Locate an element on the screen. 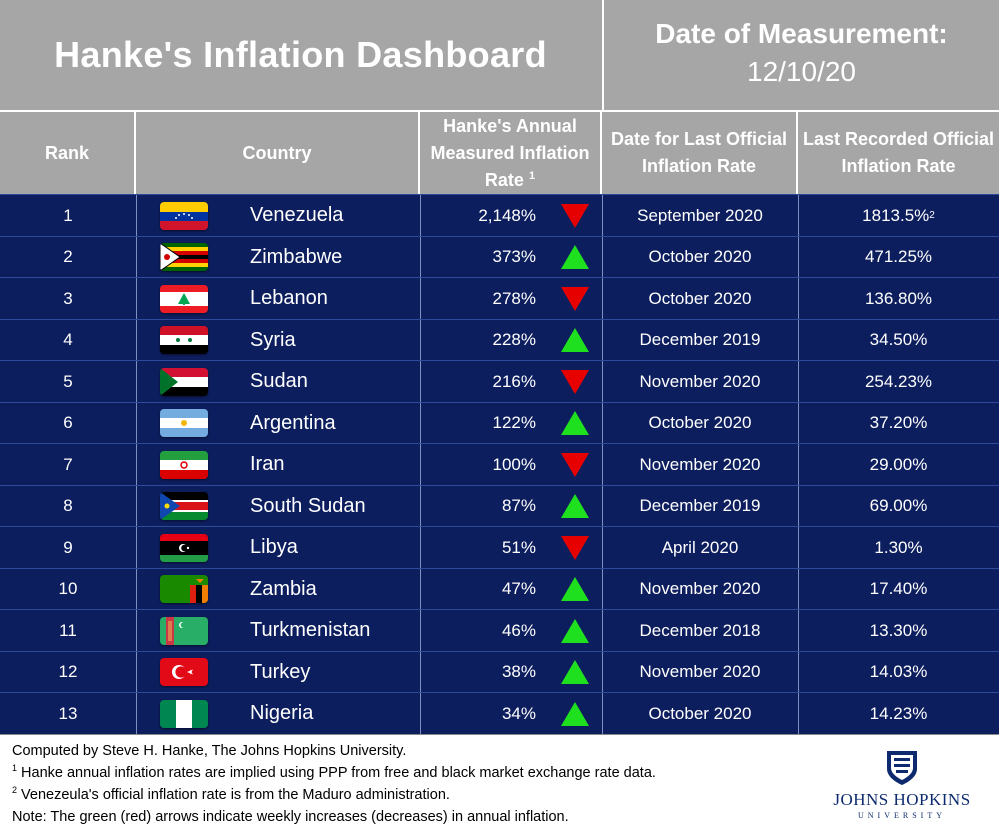  table-row: 11 Turkmenistan 46% December 2018 13.30% is located at coordinates (499, 630).